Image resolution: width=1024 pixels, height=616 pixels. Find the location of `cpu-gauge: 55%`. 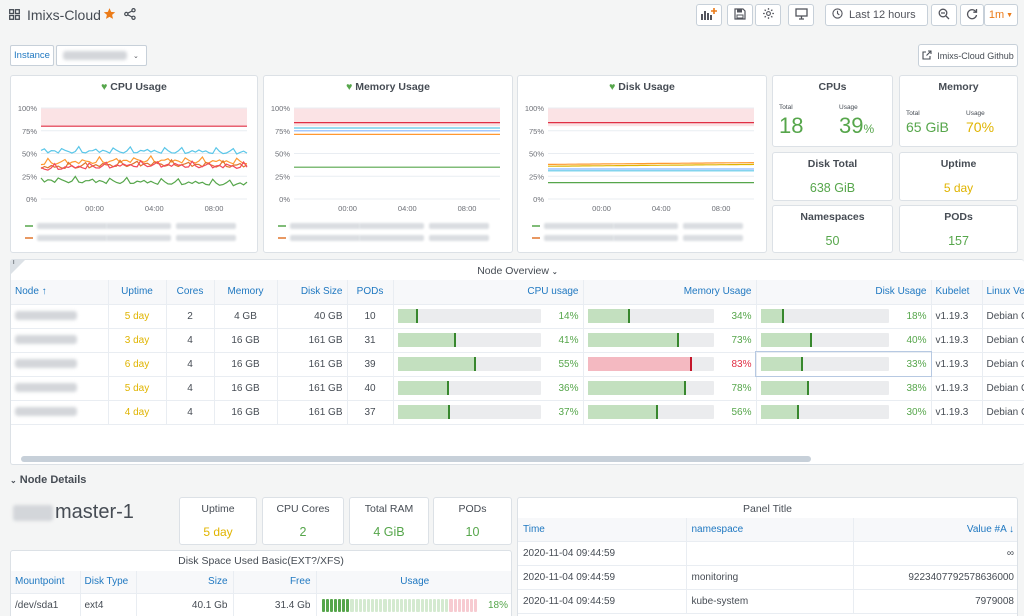

cpu-gauge: 55% is located at coordinates (488, 364).